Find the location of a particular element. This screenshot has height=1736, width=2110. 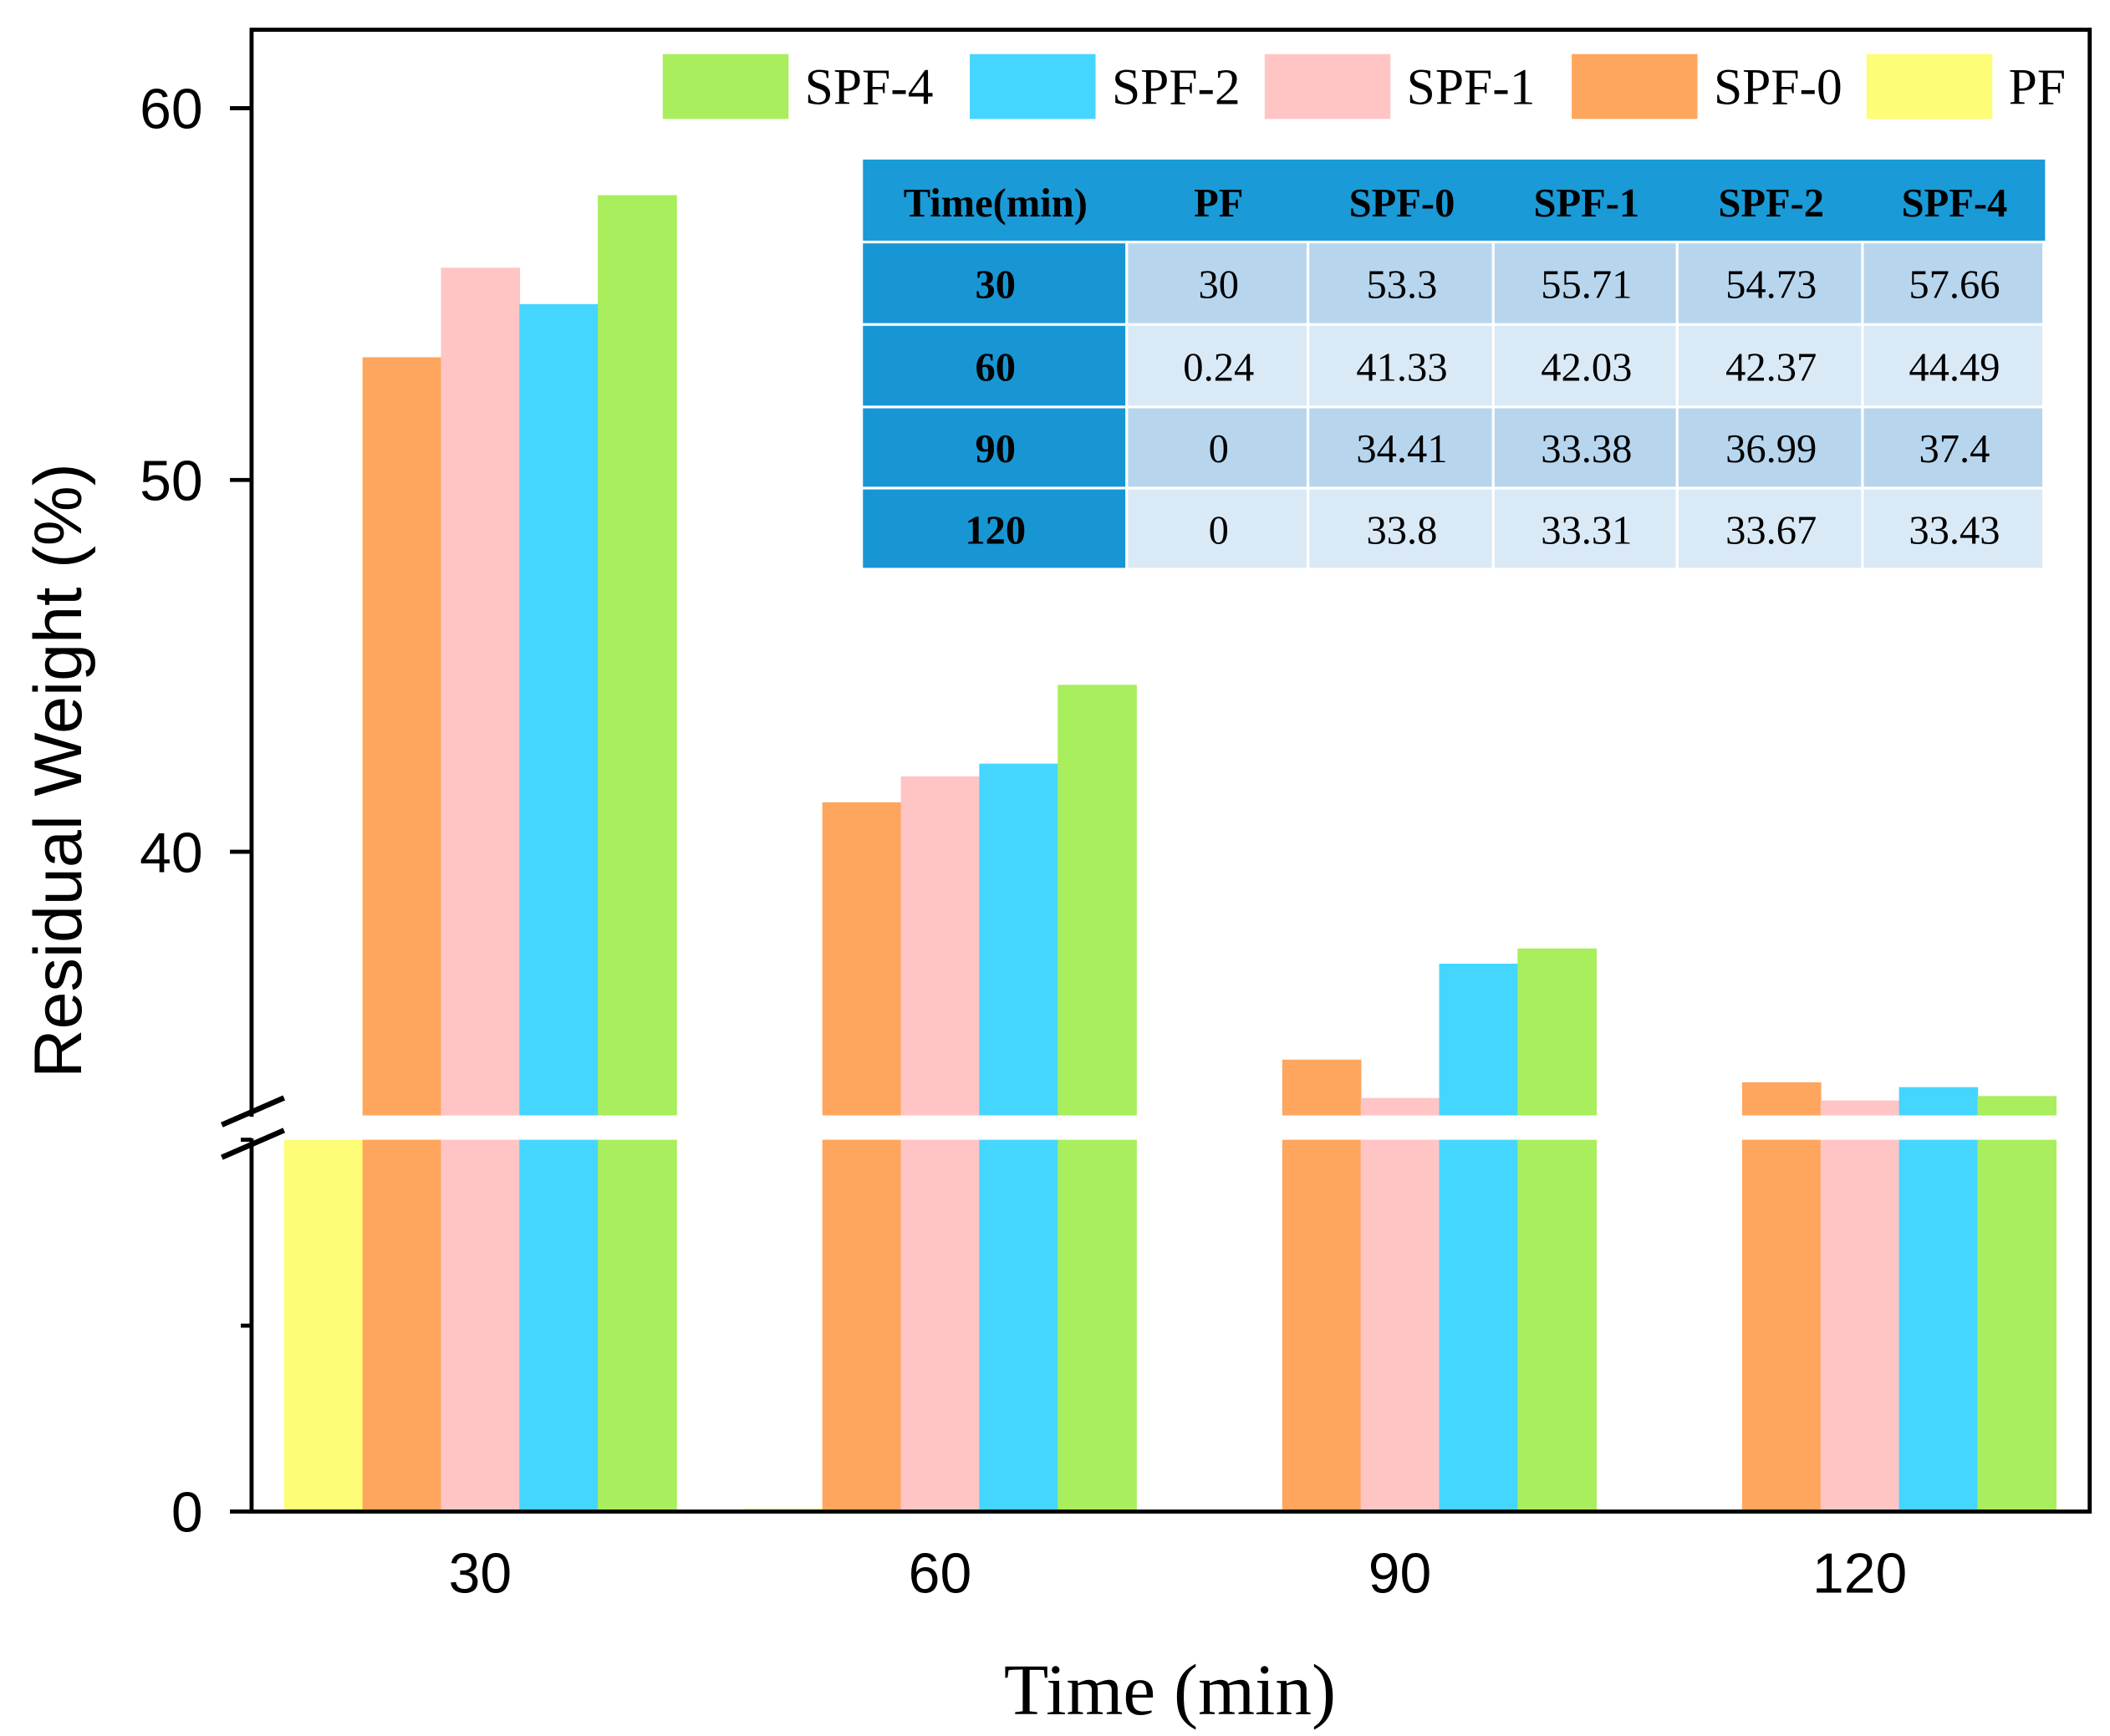

x-axis-label: Time (min) is located at coordinates (1170, 1689).